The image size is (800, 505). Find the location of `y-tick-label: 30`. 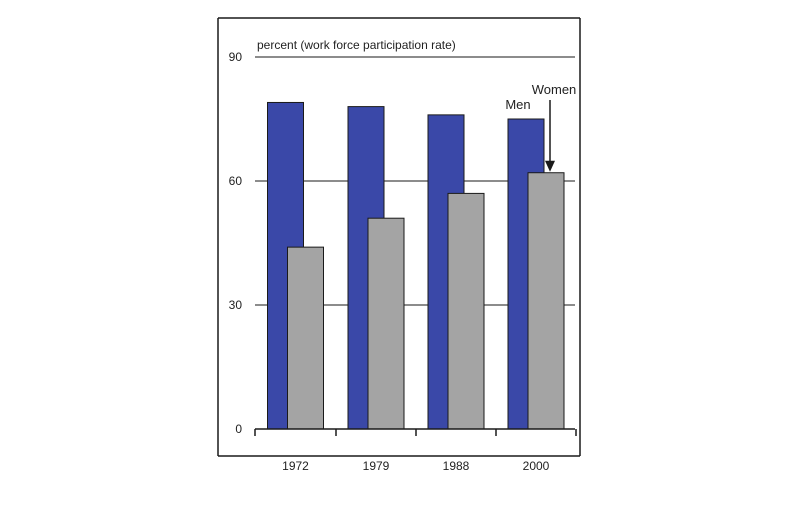

y-tick-label: 30 is located at coordinates (236, 305).